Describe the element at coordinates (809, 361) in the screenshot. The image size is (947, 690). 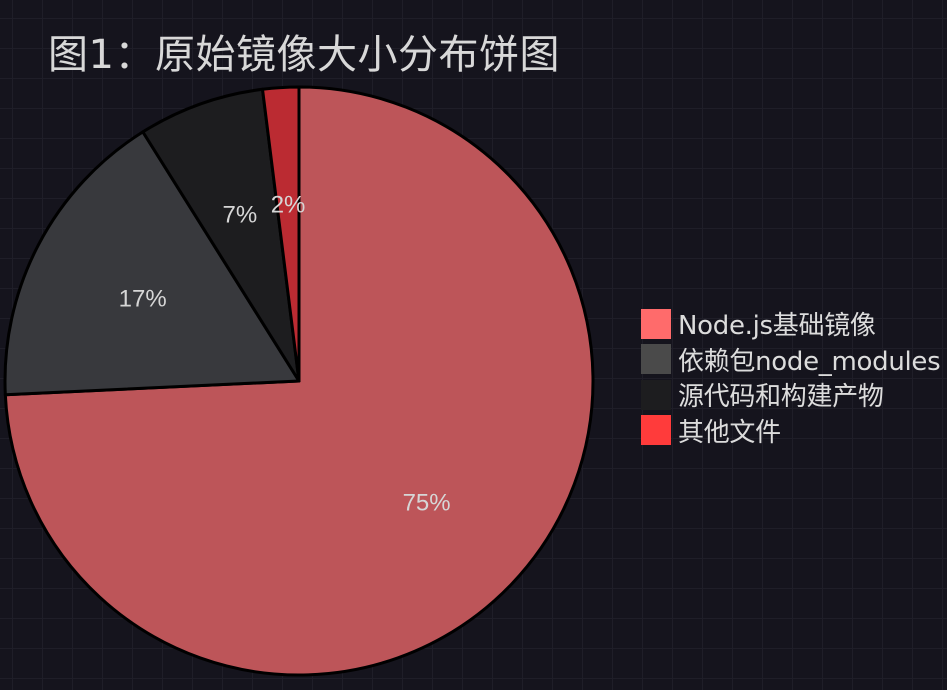
I see `legend-label: 依赖包node_modules` at that location.